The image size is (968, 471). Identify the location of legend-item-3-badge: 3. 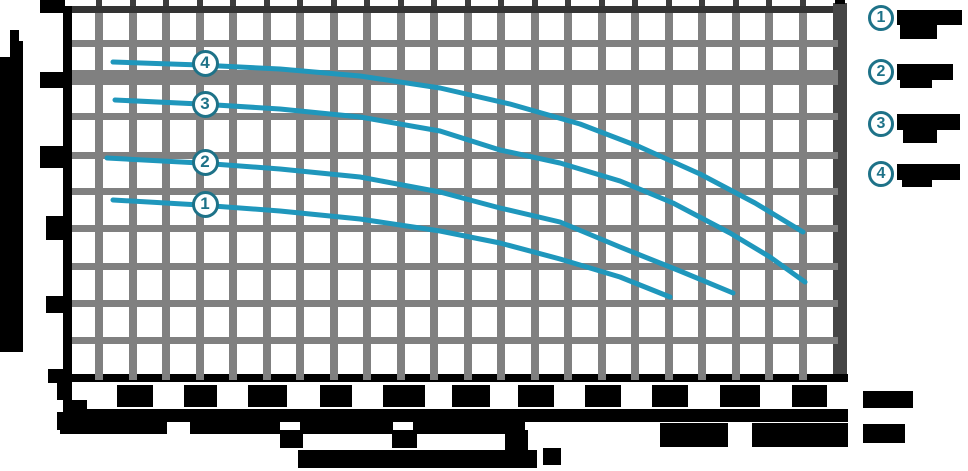
(881, 124).